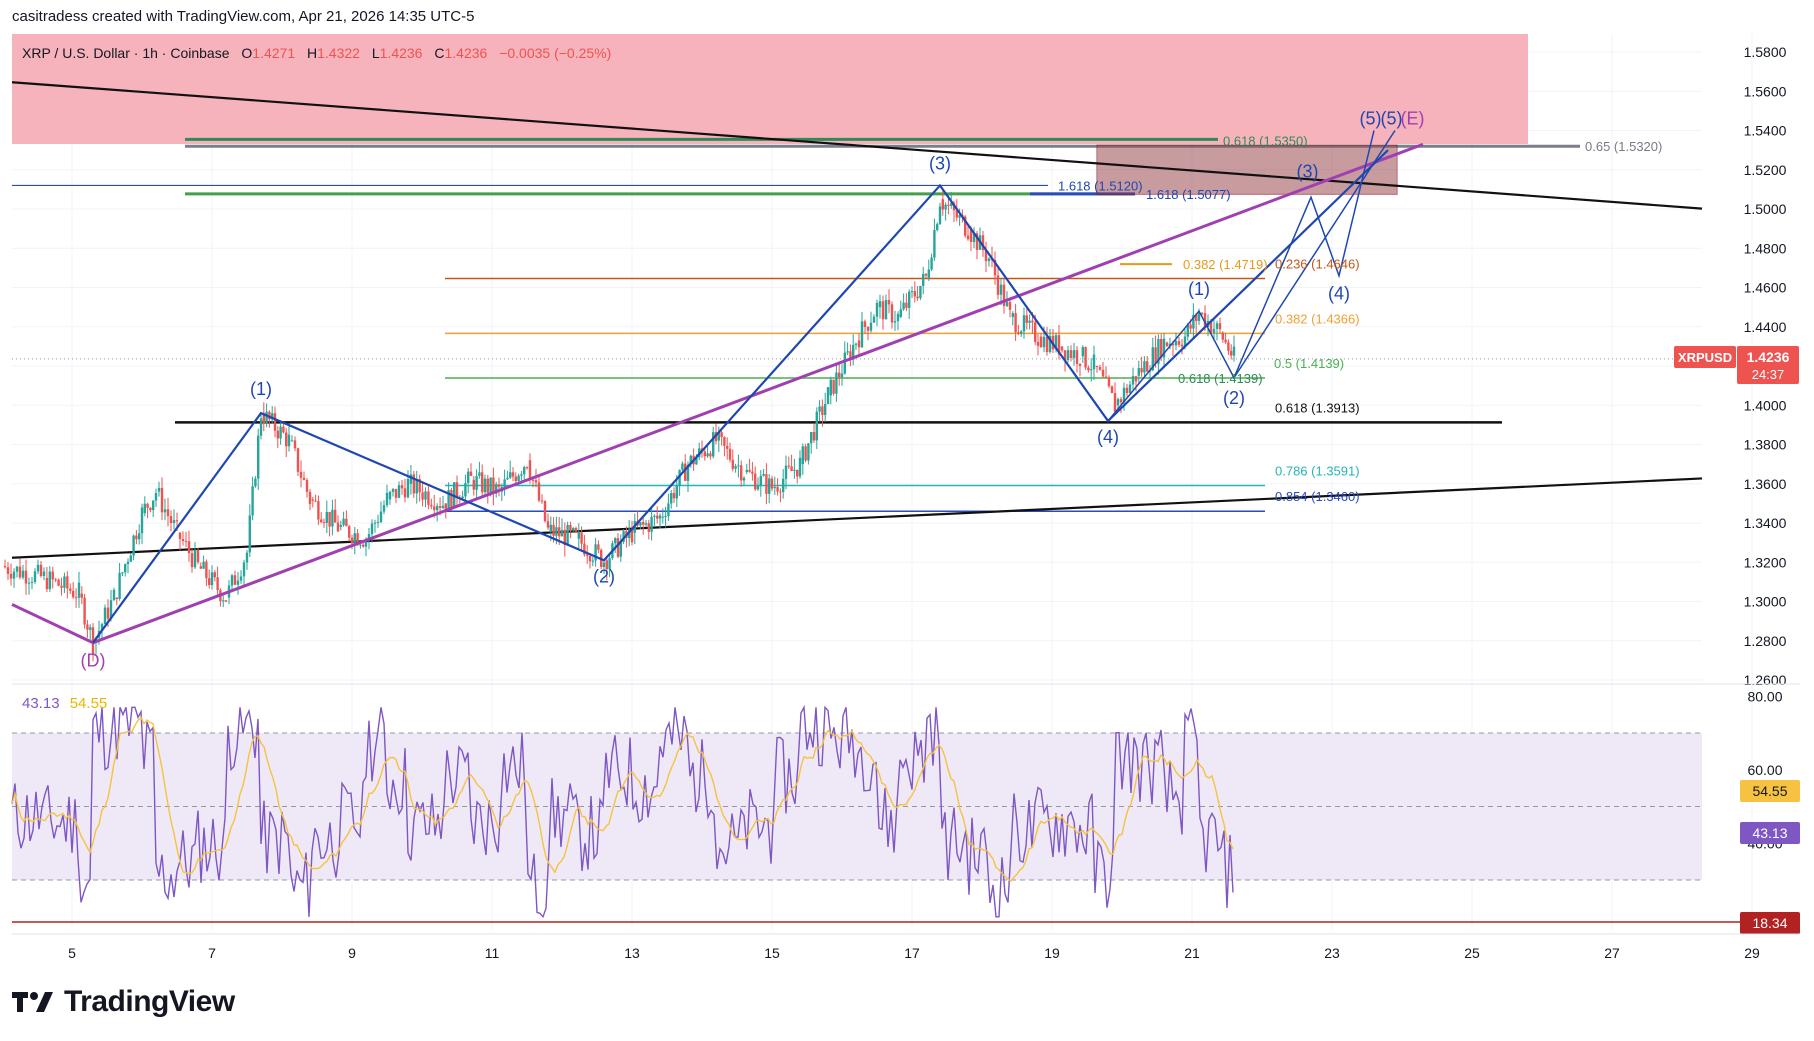 The width and height of the screenshot is (1814, 1041). What do you see at coordinates (1765, 641) in the screenshot?
I see `price-tick-label: 1.2800` at bounding box center [1765, 641].